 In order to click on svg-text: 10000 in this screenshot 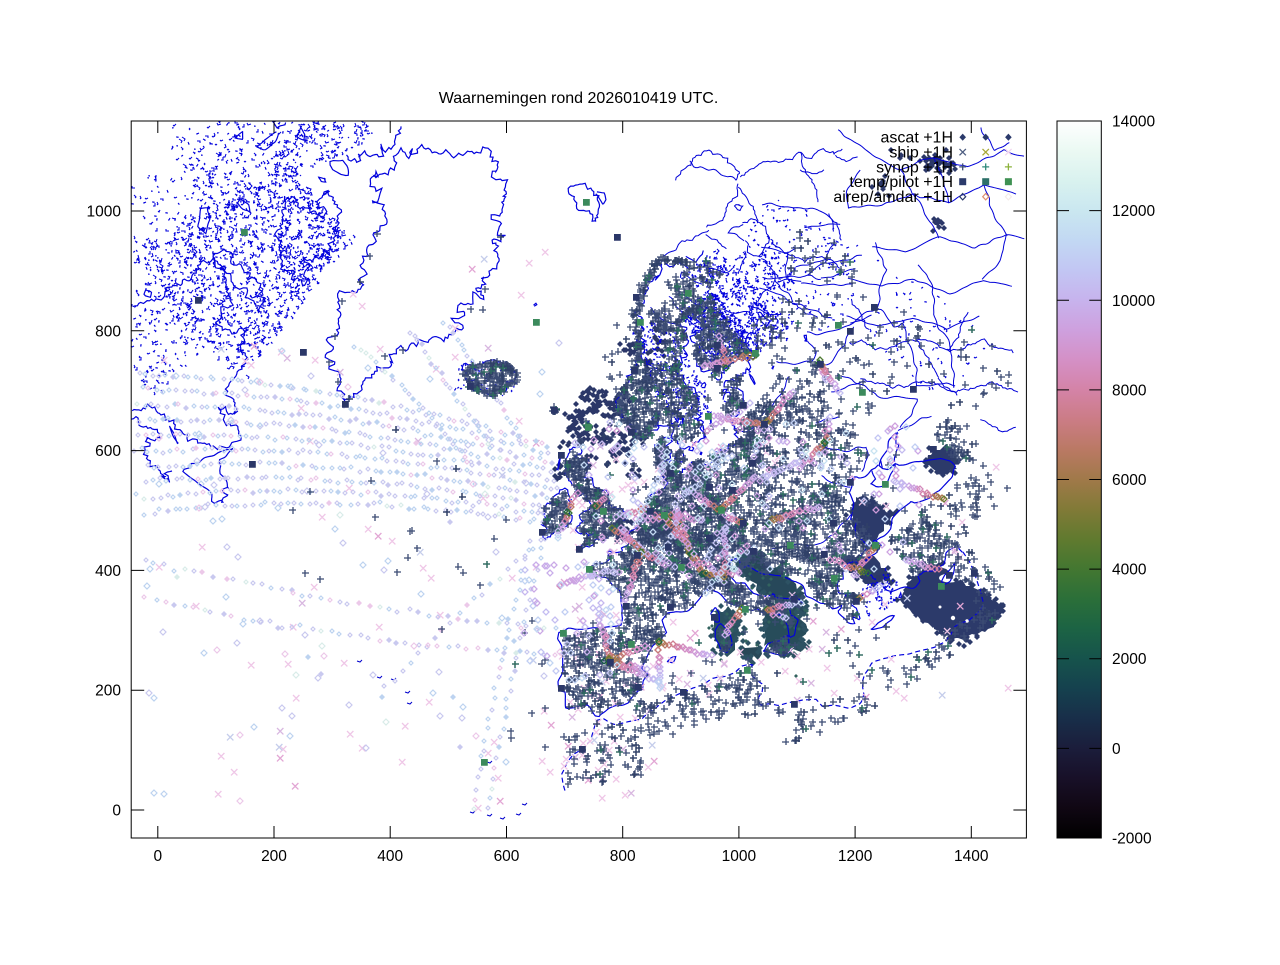, I will do `click(1133, 301)`.